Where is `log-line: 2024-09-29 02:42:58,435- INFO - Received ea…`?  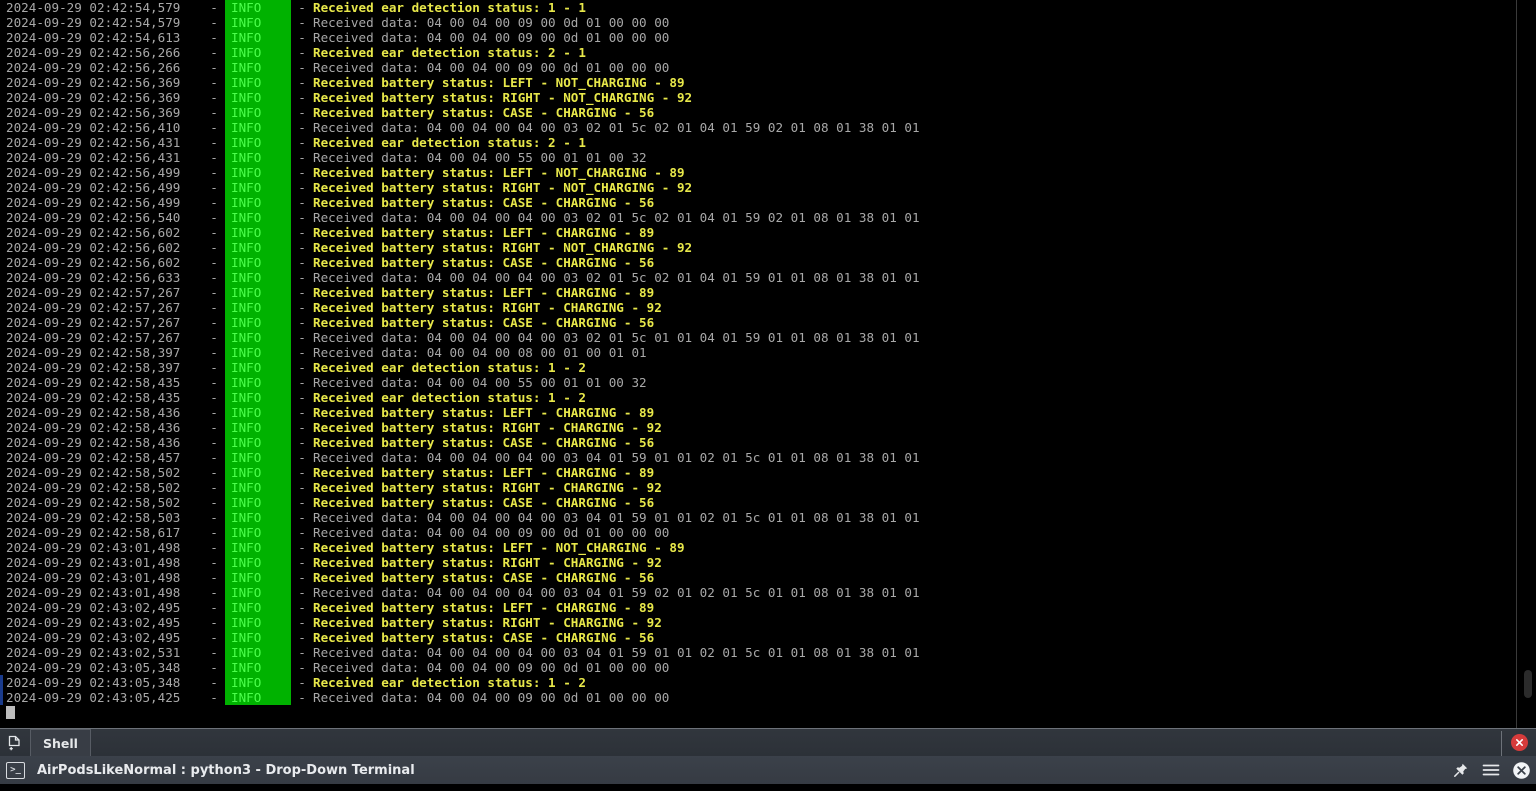
log-line: 2024-09-29 02:42:58,435- INFO - Received ea… is located at coordinates (768, 397).